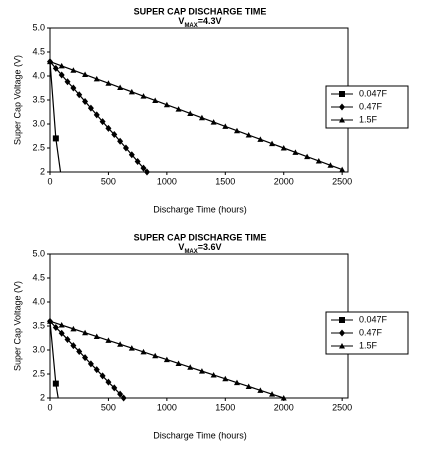  Describe the element at coordinates (55, 117) in the screenshot. I see `series-line` at that location.